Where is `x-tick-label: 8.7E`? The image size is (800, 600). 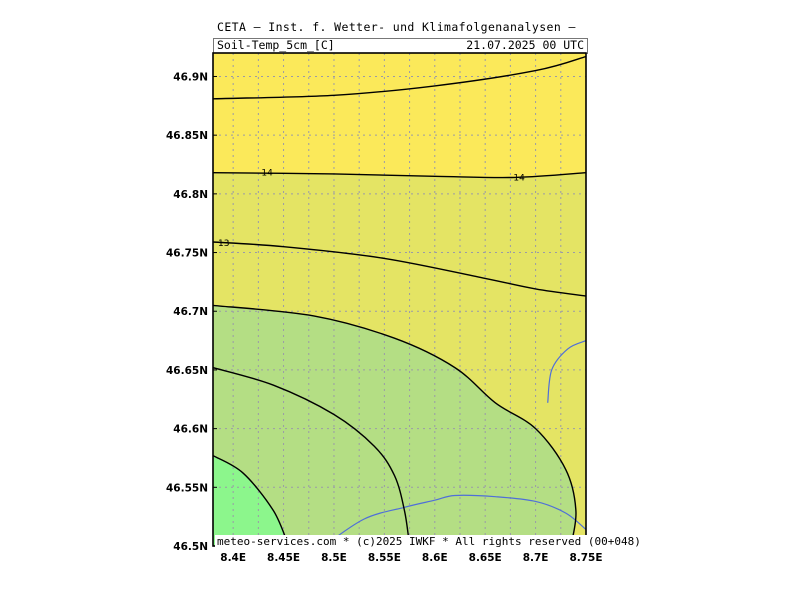 x-tick-label: 8.7E is located at coordinates (536, 558).